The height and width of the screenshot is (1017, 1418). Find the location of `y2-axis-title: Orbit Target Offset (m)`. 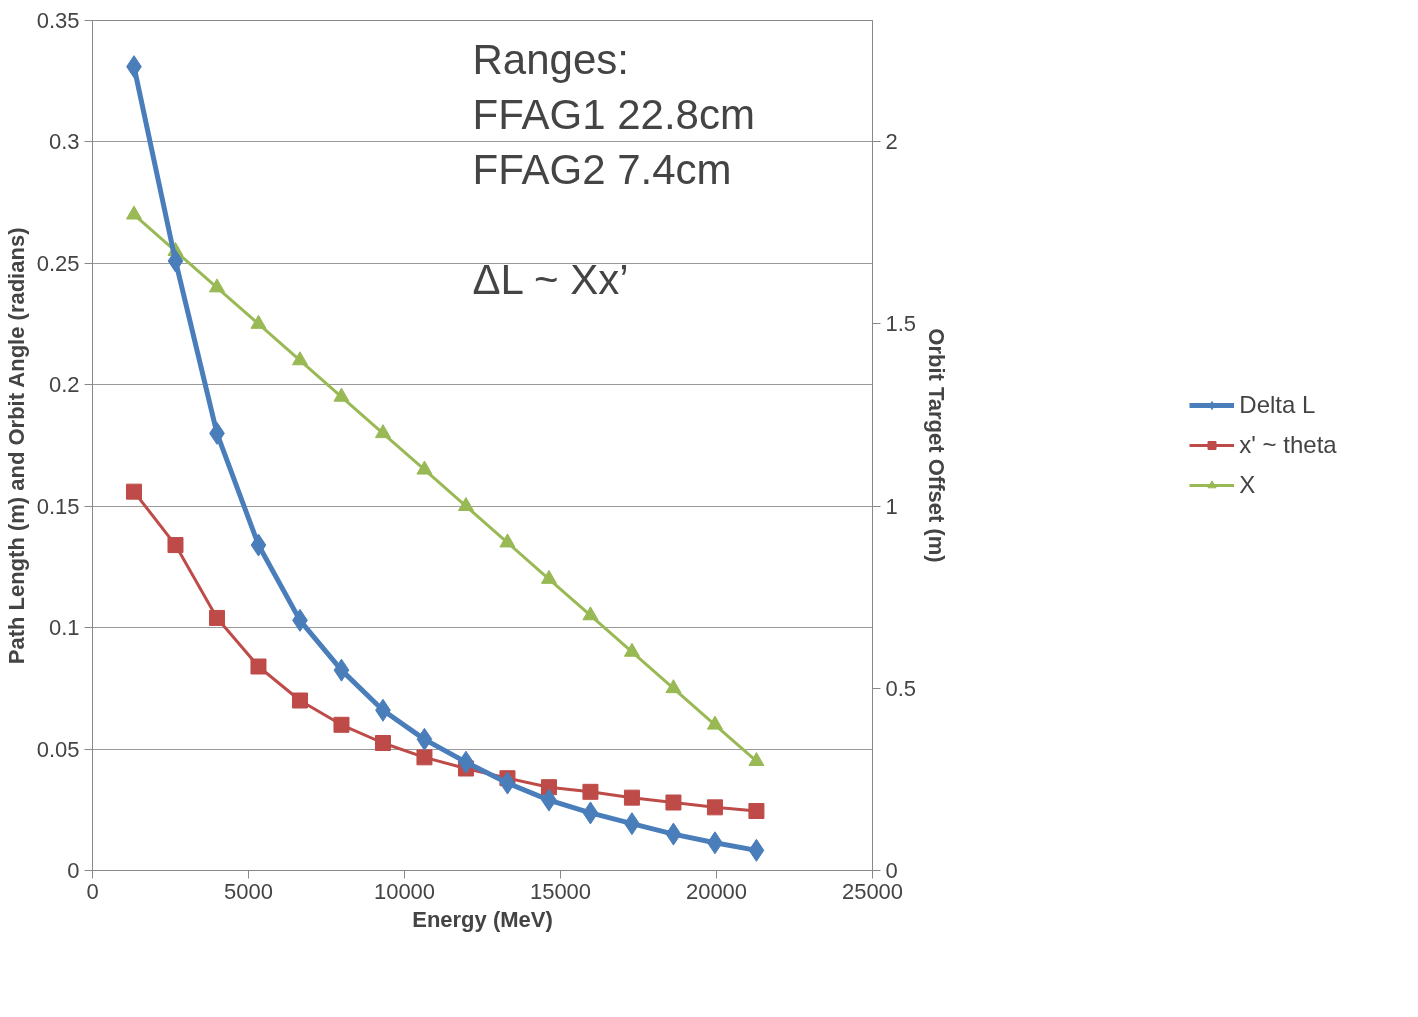

y2-axis-title: Orbit Target Offset (m) is located at coordinates (937, 445).